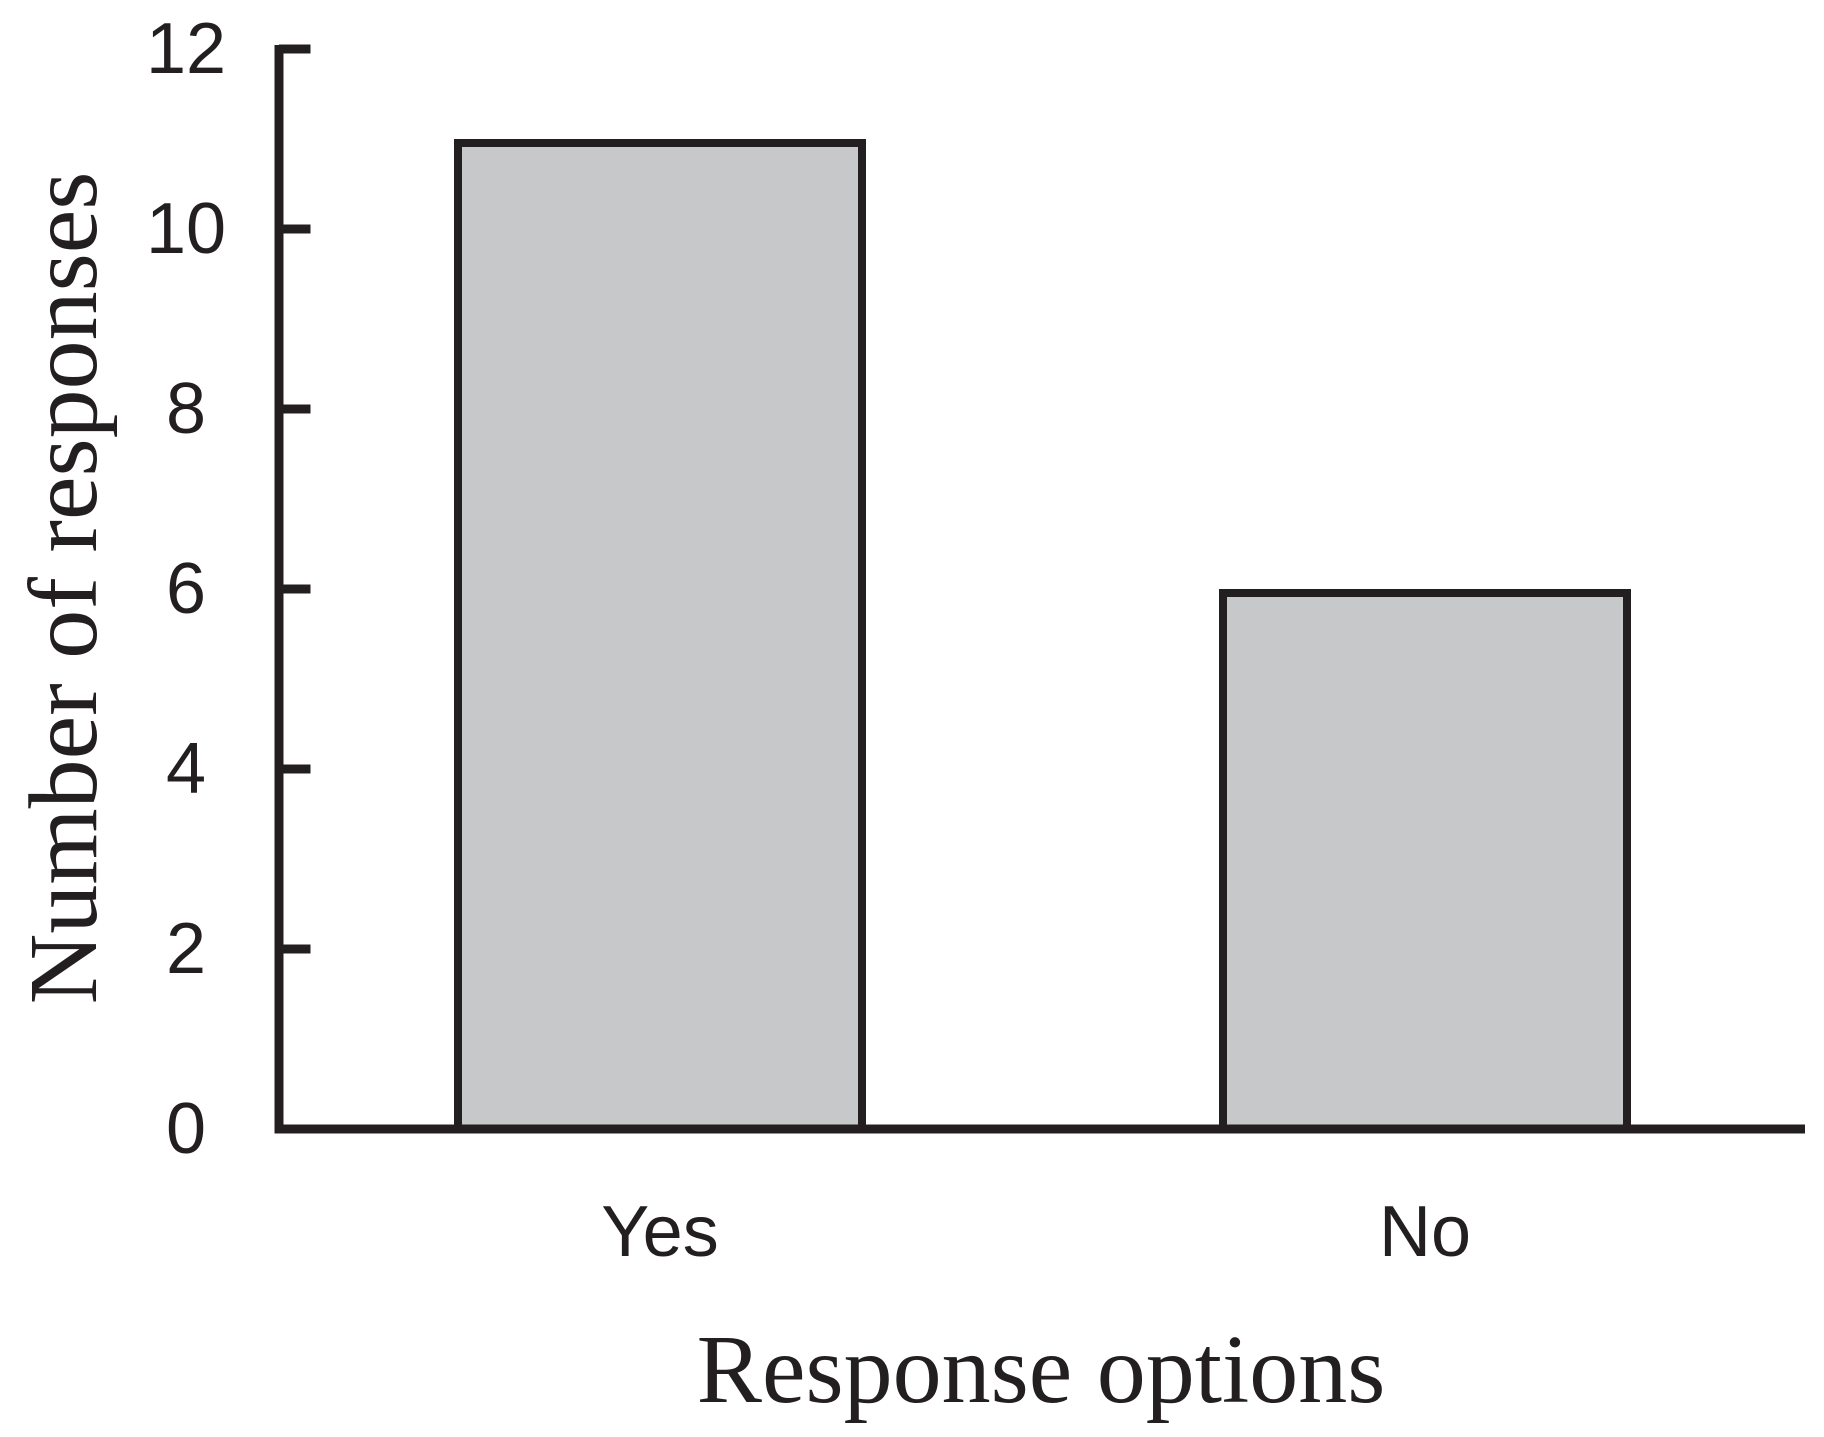 This screenshot has height=1437, width=1824. I want to click on y-tick-label-10: 10, so click(186, 229).